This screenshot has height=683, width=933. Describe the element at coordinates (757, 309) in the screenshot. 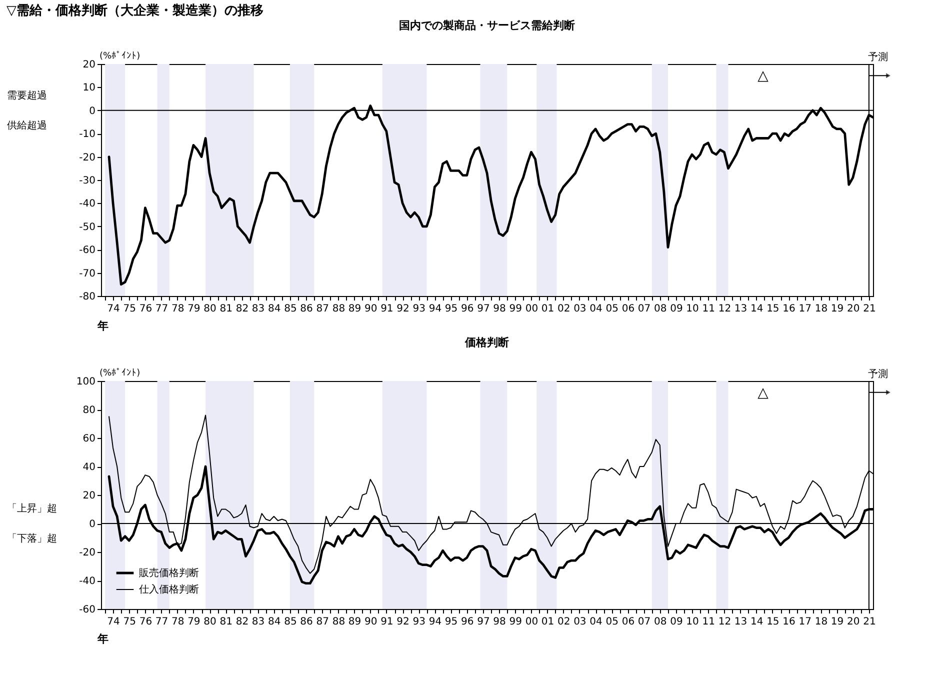

I see `x-tick-label: 14` at that location.